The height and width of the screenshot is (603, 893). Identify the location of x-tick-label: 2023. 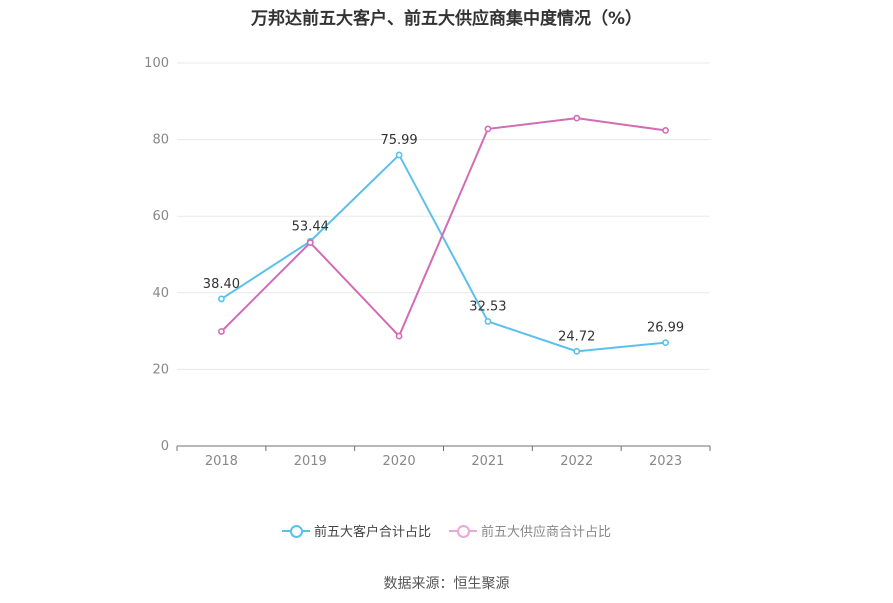
(665, 461).